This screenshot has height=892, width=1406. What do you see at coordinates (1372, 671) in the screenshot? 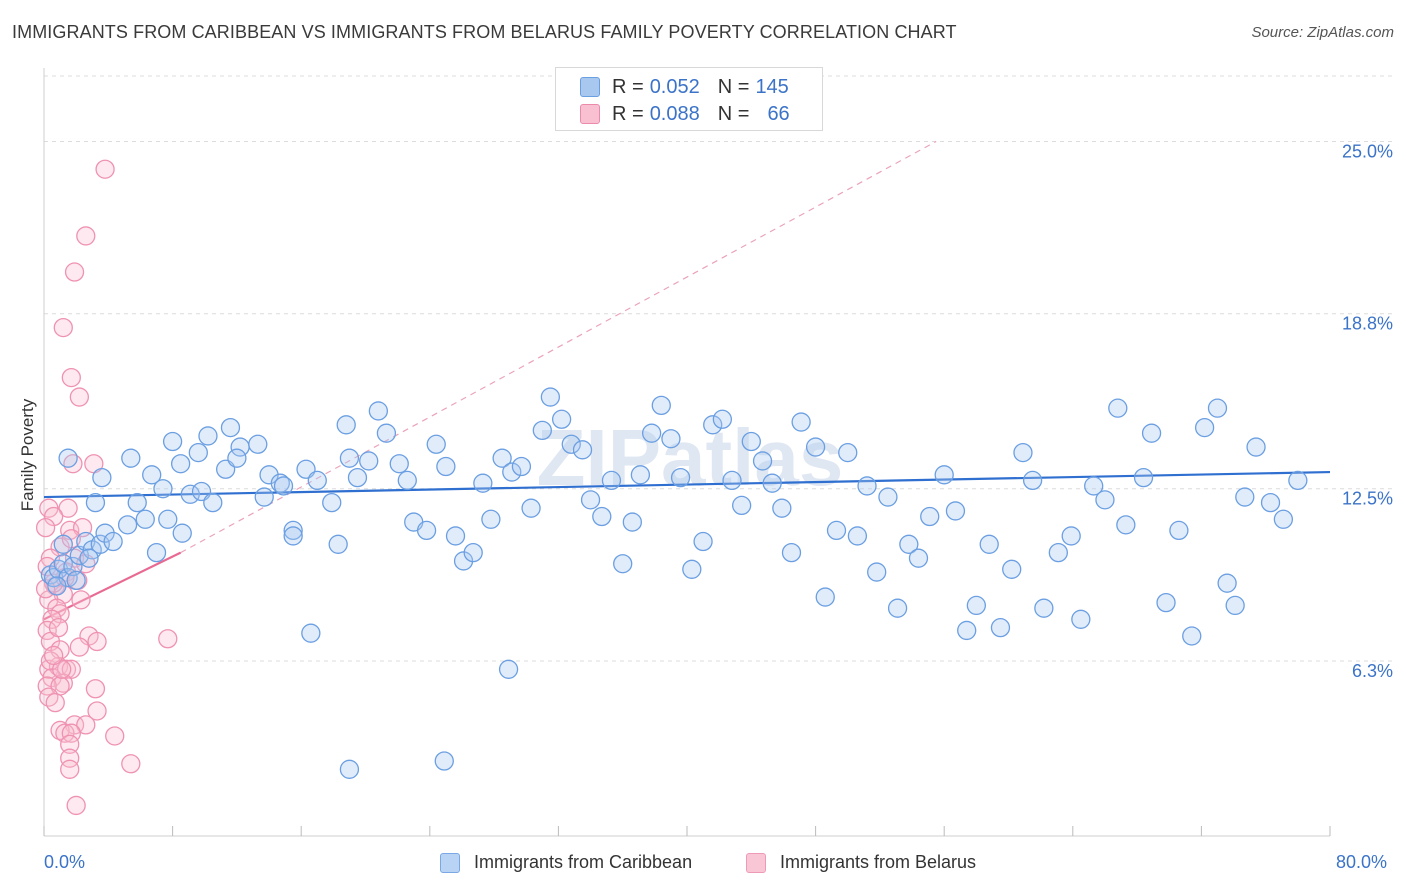
I see `y-tick-label: 6.3%` at bounding box center [1372, 671].